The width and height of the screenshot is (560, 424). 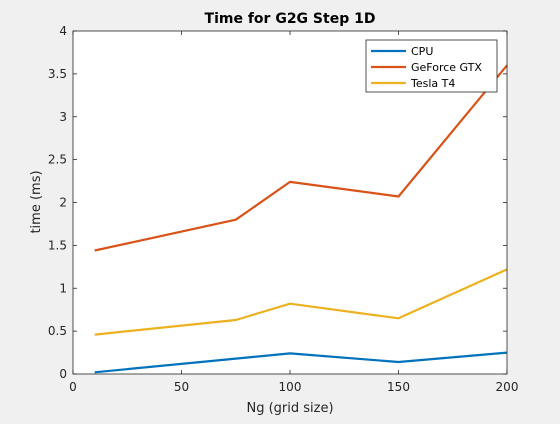 What do you see at coordinates (63, 288) in the screenshot?
I see `y-tick-label: 1` at bounding box center [63, 288].